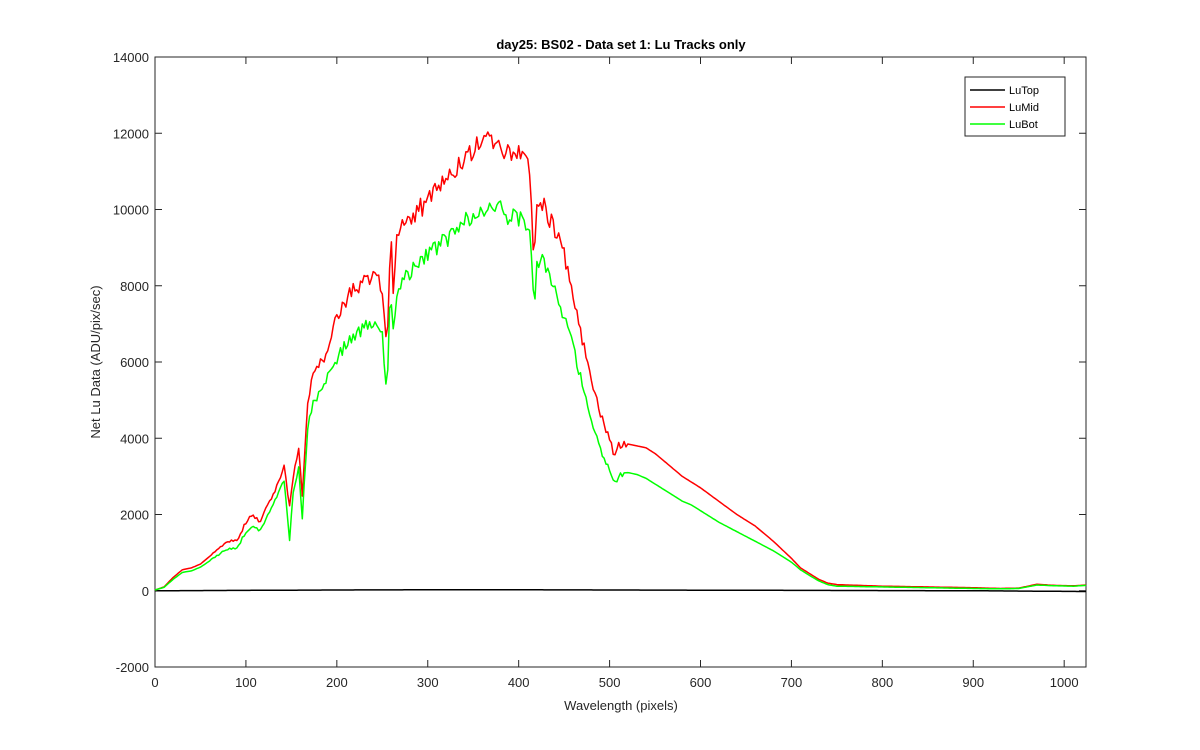 The height and width of the screenshot is (750, 1200). What do you see at coordinates (134, 286) in the screenshot?
I see `y-tick-label: 8000` at bounding box center [134, 286].